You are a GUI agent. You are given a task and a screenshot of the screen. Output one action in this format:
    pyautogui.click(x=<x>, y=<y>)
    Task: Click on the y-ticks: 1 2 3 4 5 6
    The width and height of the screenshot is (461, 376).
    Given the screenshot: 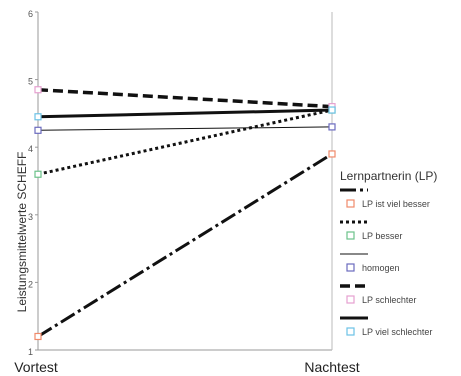 What is the action you would take?
    pyautogui.click(x=33, y=183)
    